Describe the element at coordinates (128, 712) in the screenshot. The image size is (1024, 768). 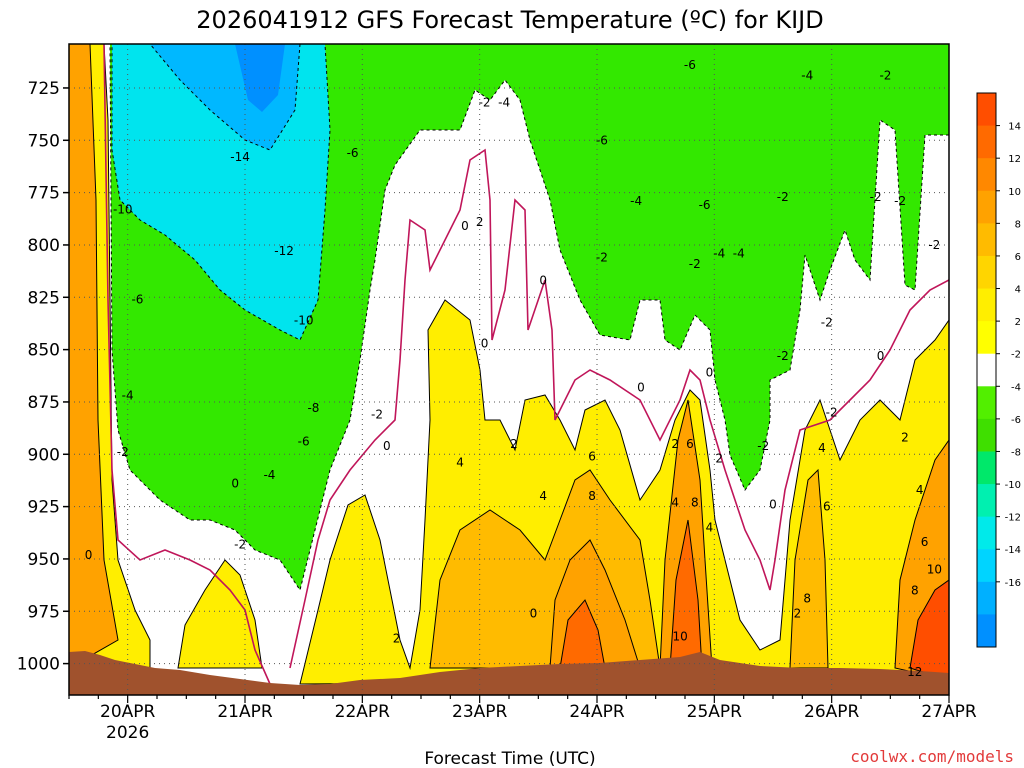
I see `x-tick-label: 20APR` at that location.